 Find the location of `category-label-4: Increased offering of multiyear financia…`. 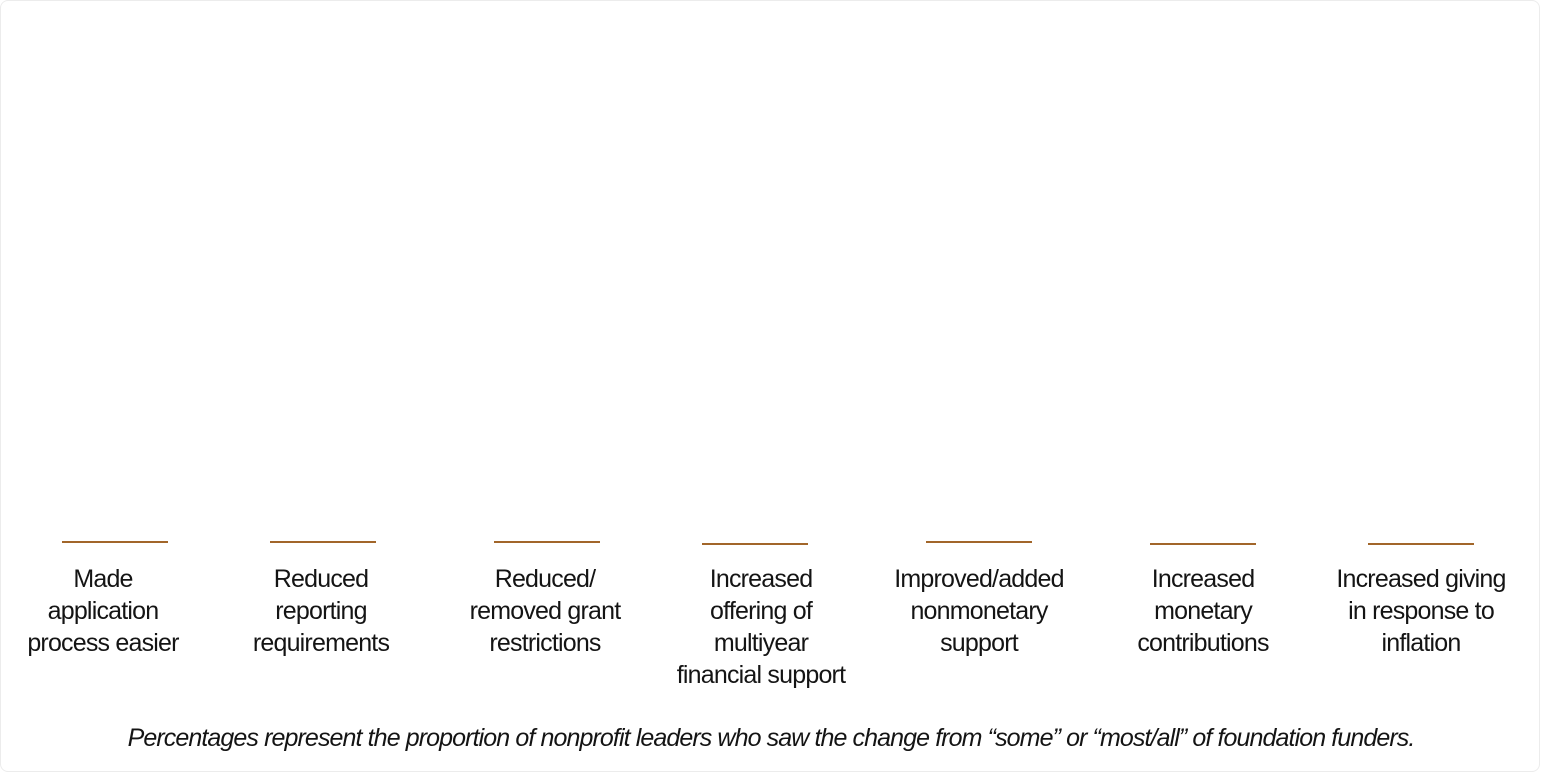

category-label-4: Increased offering of multiyear financia… is located at coordinates (761, 627).